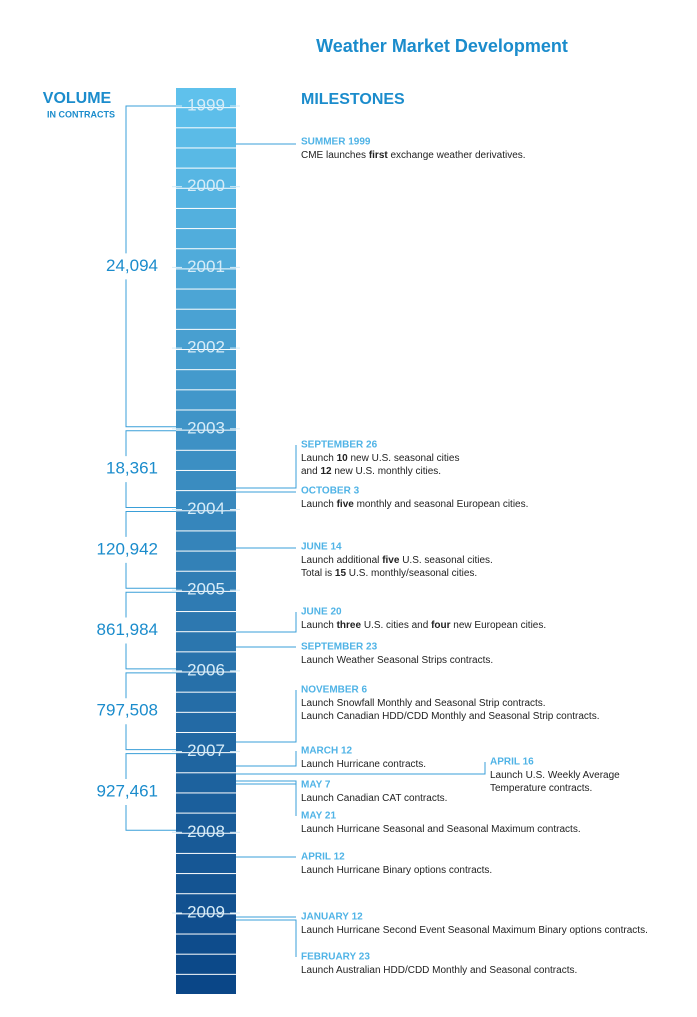 Image resolution: width=697 pixels, height=1017 pixels. What do you see at coordinates (445, 560) in the screenshot?
I see `text-segment: U.S. seasonal cities.` at bounding box center [445, 560].